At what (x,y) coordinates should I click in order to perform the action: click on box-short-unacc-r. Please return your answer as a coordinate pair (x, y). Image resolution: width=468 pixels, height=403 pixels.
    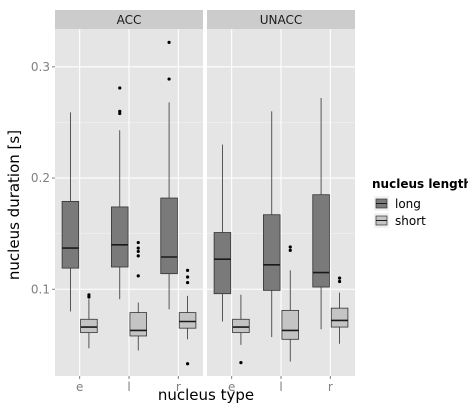
    Looking at the image, I should click on (339, 310).